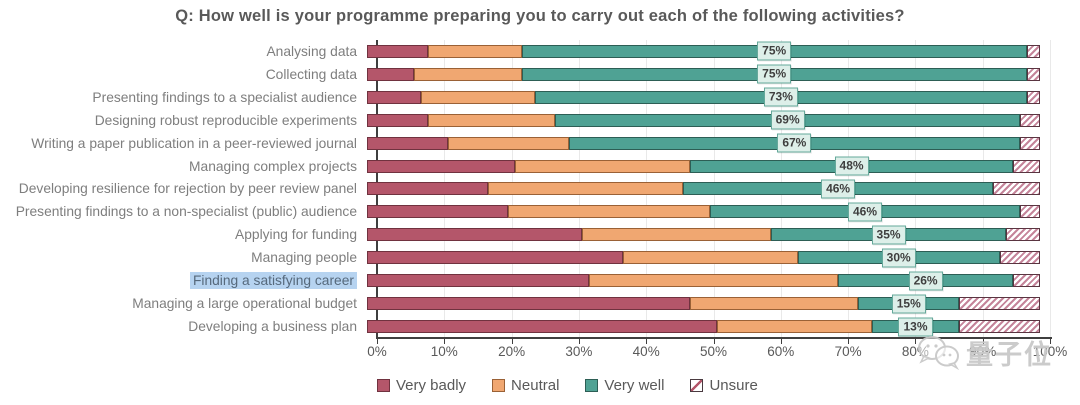 This screenshot has width=1080, height=405. Describe the element at coordinates (703, 280) in the screenshot. I see `bar-track: 26%` at that location.